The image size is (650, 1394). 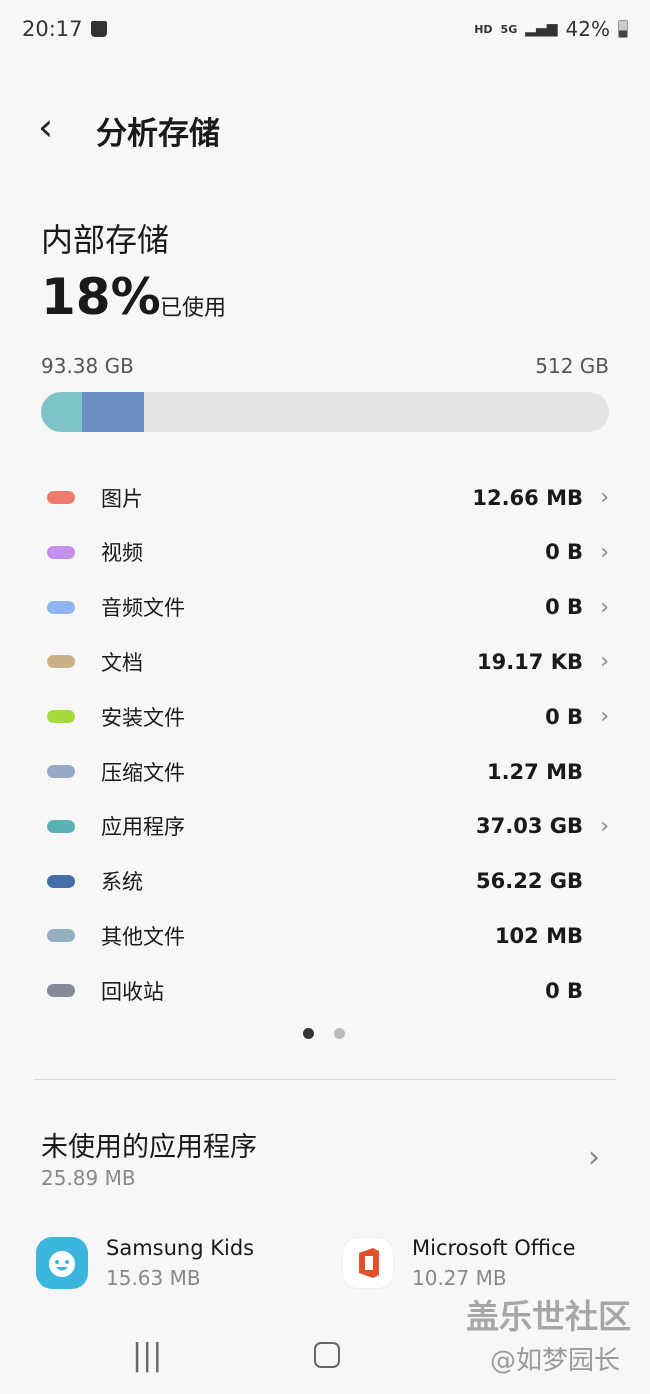 I want to click on battery-level: 42%, so click(x=587, y=29).